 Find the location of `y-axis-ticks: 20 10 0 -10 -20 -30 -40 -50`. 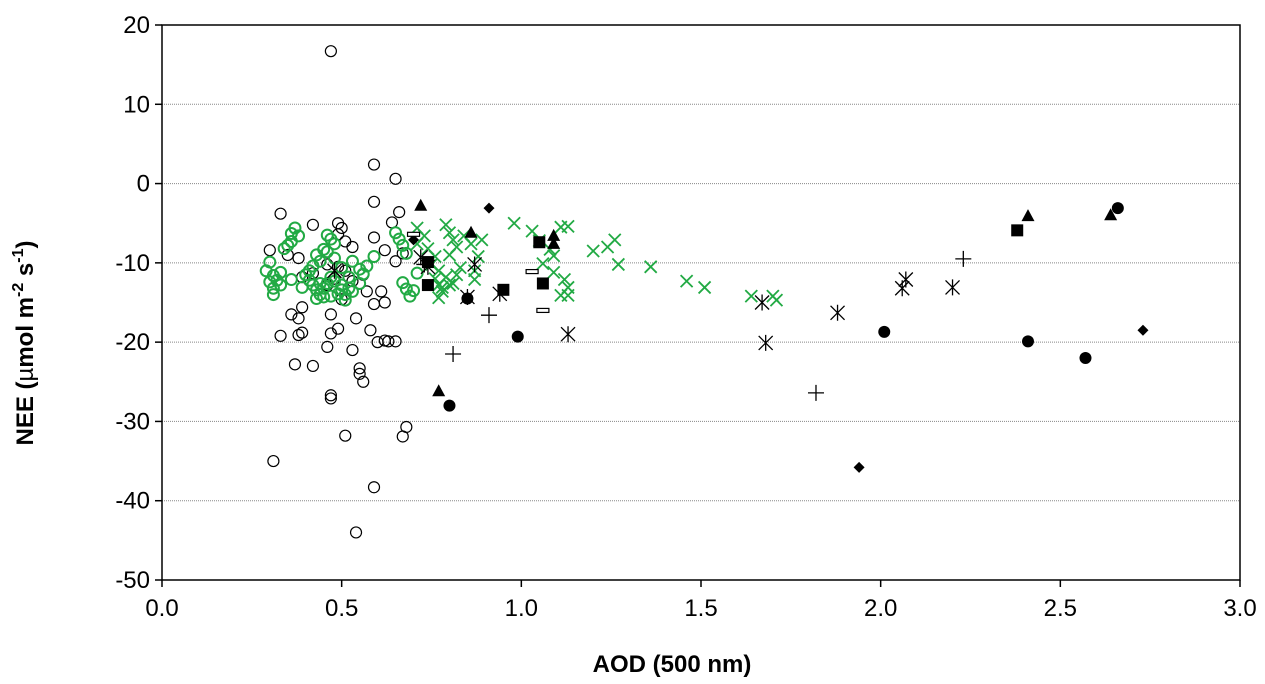

y-axis-ticks: 20 10 0 -10 -20 -30 -40 -50 is located at coordinates (138, 303).